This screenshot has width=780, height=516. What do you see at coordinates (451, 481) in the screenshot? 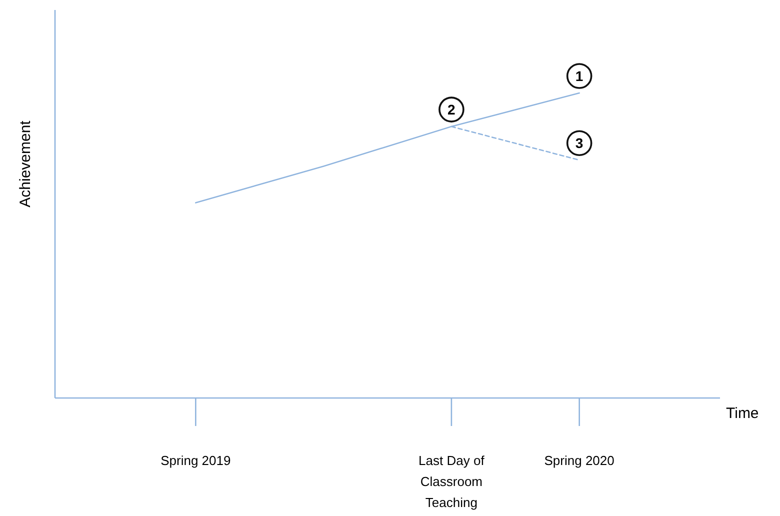
I see `x-tick-label: Last Day of Classroom Teaching` at bounding box center [451, 481].